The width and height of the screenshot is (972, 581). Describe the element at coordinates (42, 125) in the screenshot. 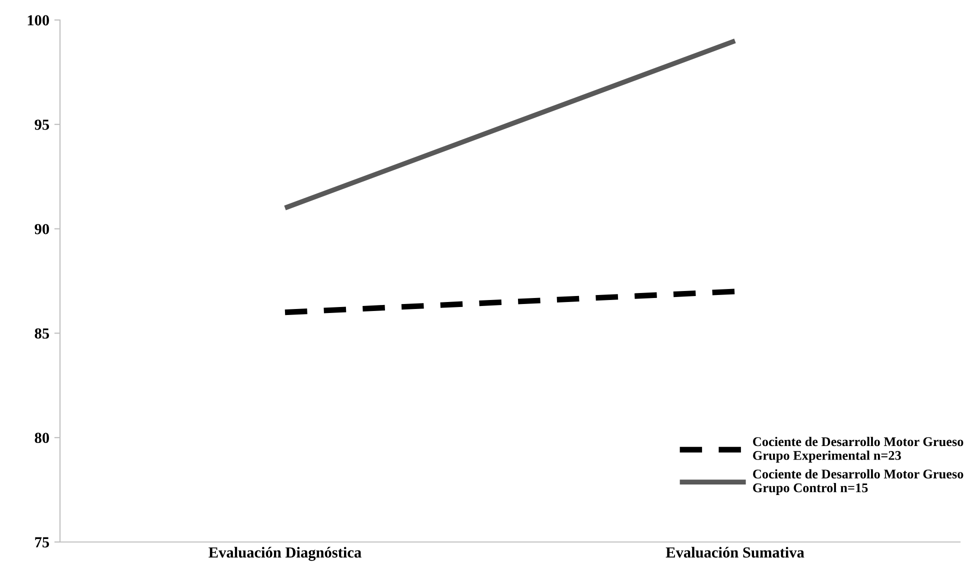

I see `y-tick-label: 95` at that location.